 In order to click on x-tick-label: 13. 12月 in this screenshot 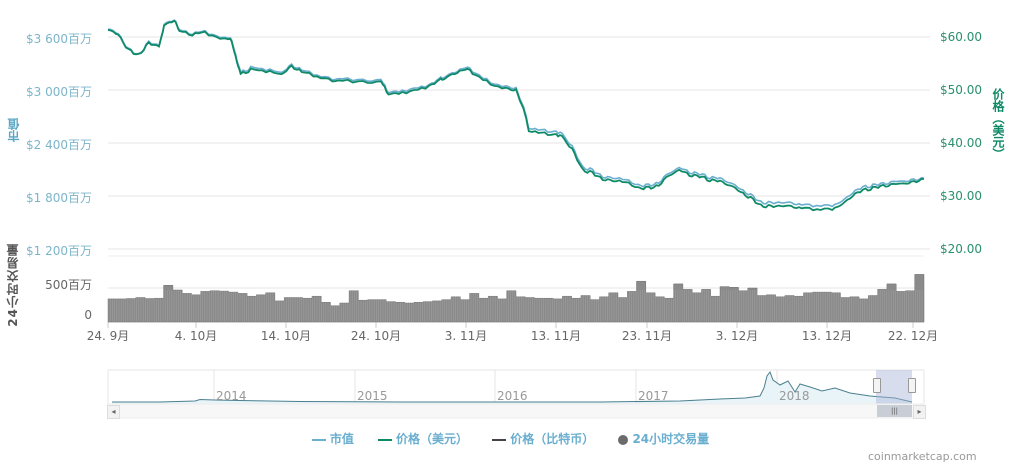, I will do `click(827, 336)`.